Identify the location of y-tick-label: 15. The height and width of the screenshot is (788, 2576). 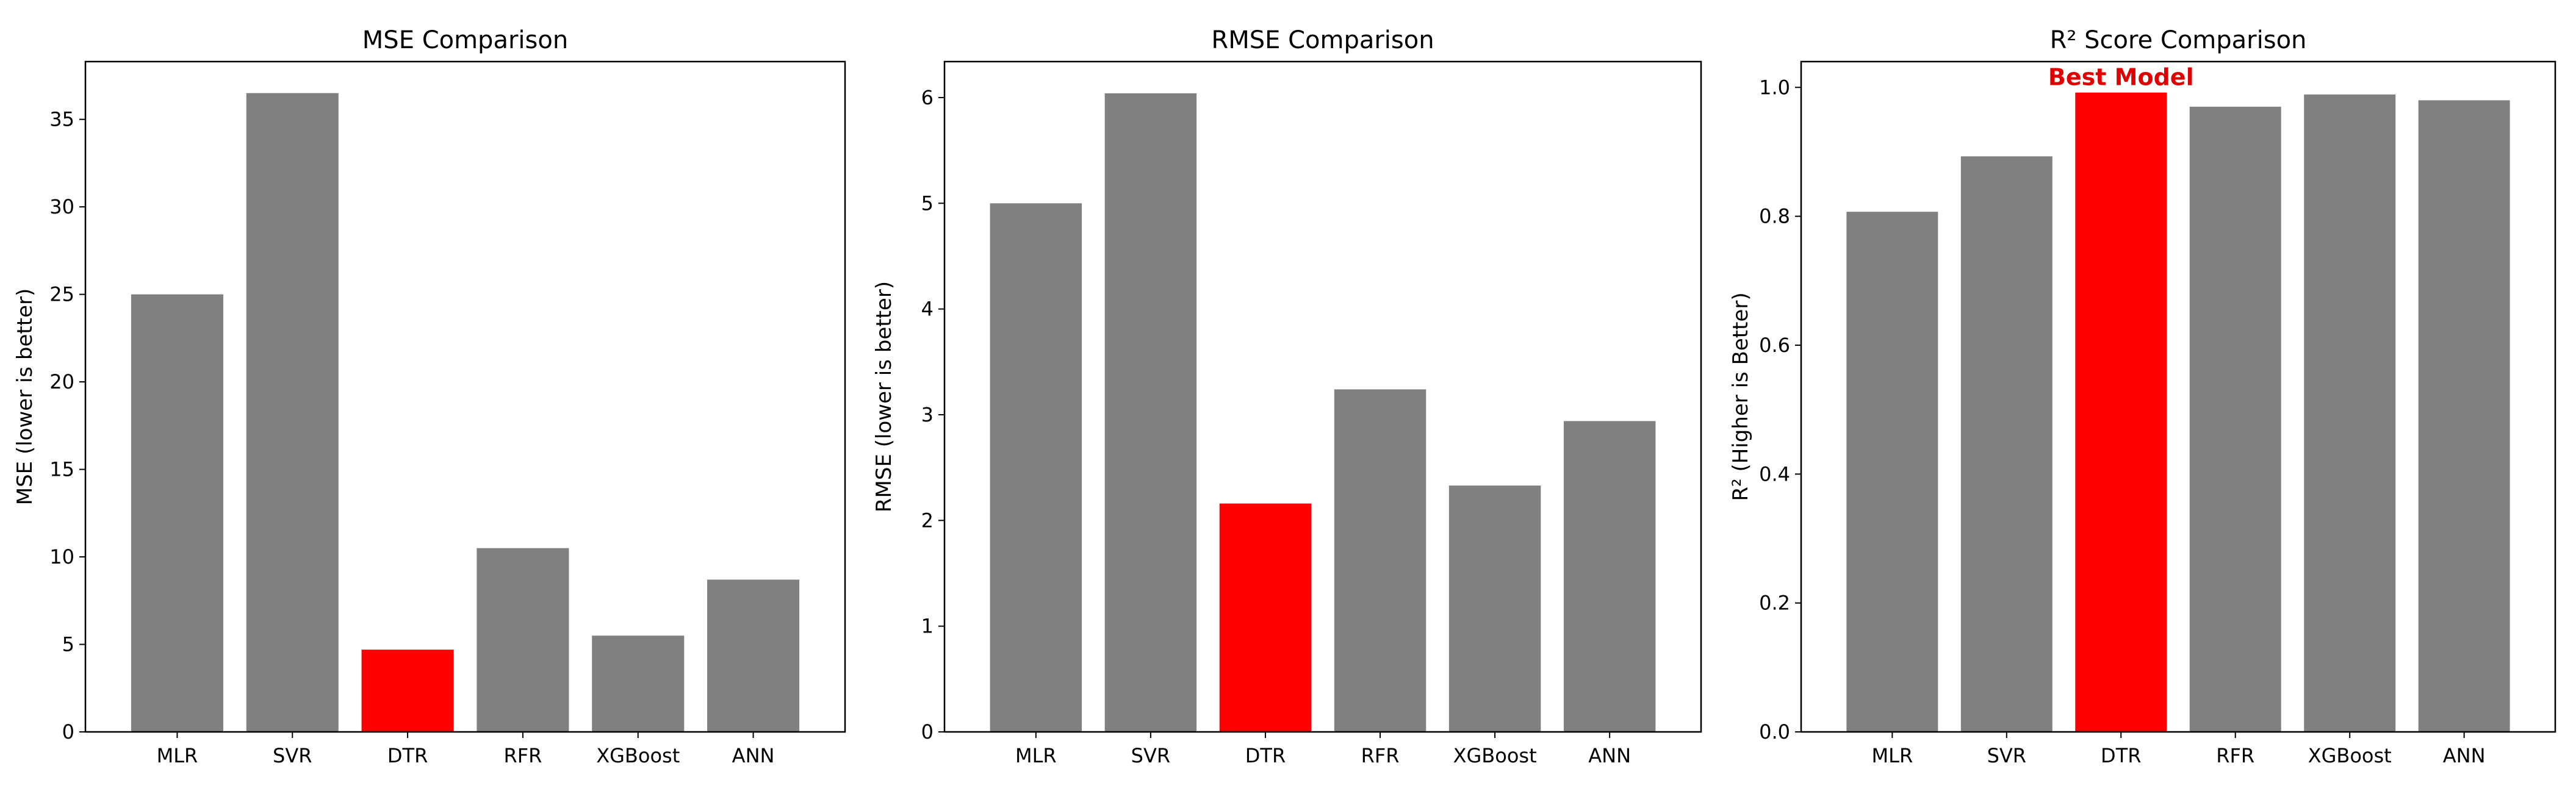
(61, 470).